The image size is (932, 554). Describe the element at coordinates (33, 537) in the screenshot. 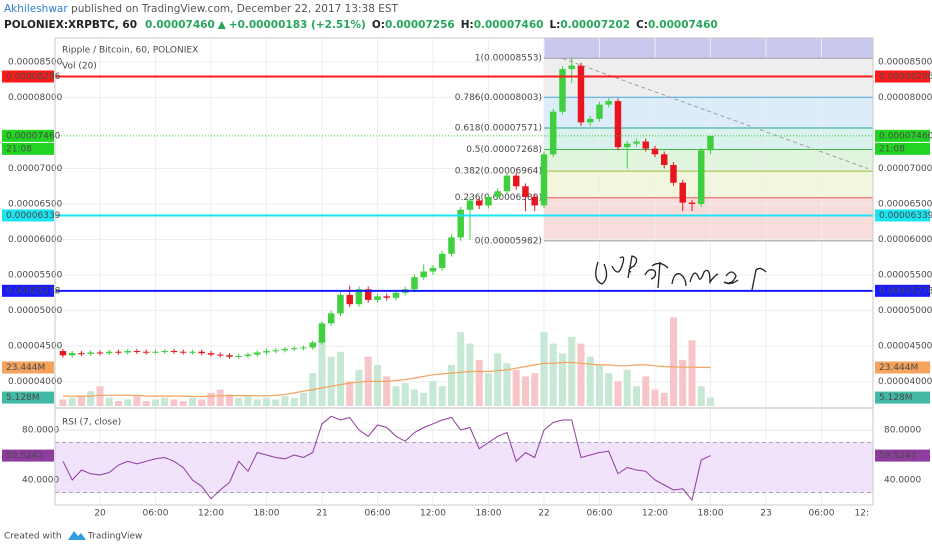

I see `footer-text: Created with` at that location.